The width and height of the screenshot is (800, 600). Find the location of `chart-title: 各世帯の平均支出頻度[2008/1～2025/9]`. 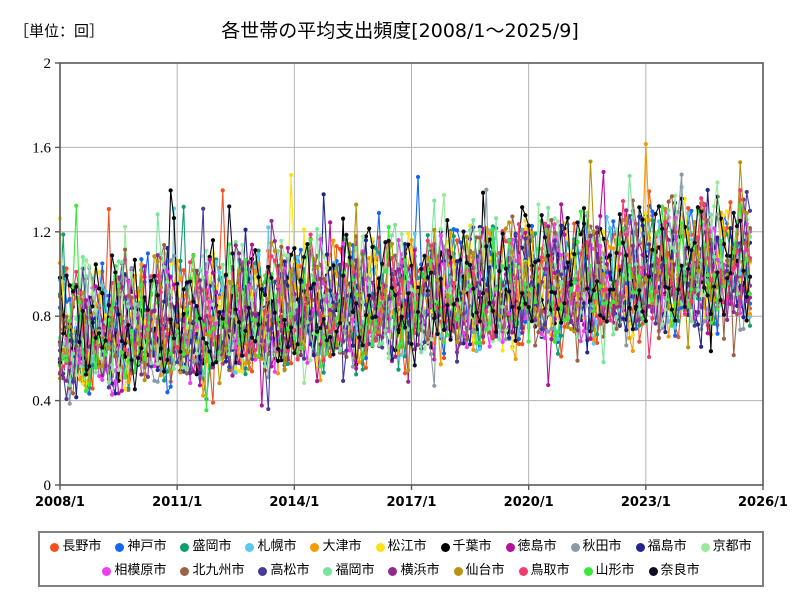

chart-title: 各世帯の平均支出頻度[2008/1～2025/9] is located at coordinates (400, 31).